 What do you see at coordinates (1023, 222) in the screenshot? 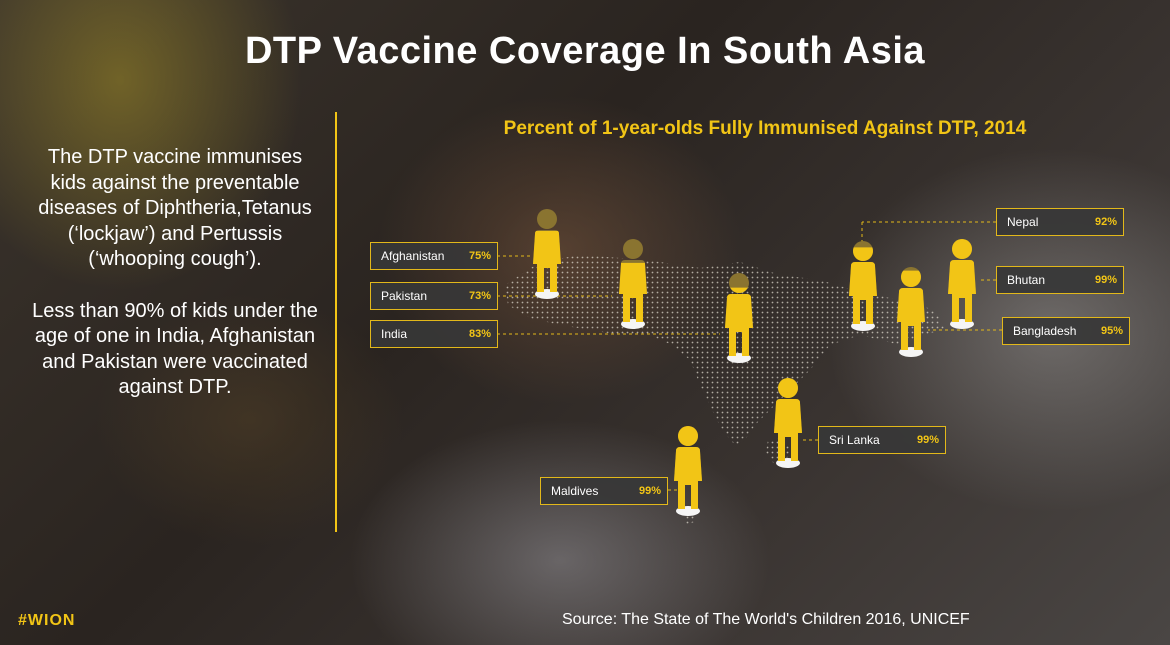
I see `country-name: Nepal` at bounding box center [1023, 222].